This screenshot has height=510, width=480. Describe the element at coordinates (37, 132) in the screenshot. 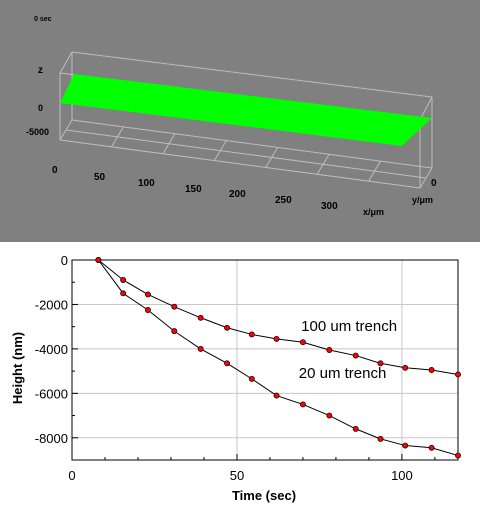

I see `z-tick-label: -5000` at that location.